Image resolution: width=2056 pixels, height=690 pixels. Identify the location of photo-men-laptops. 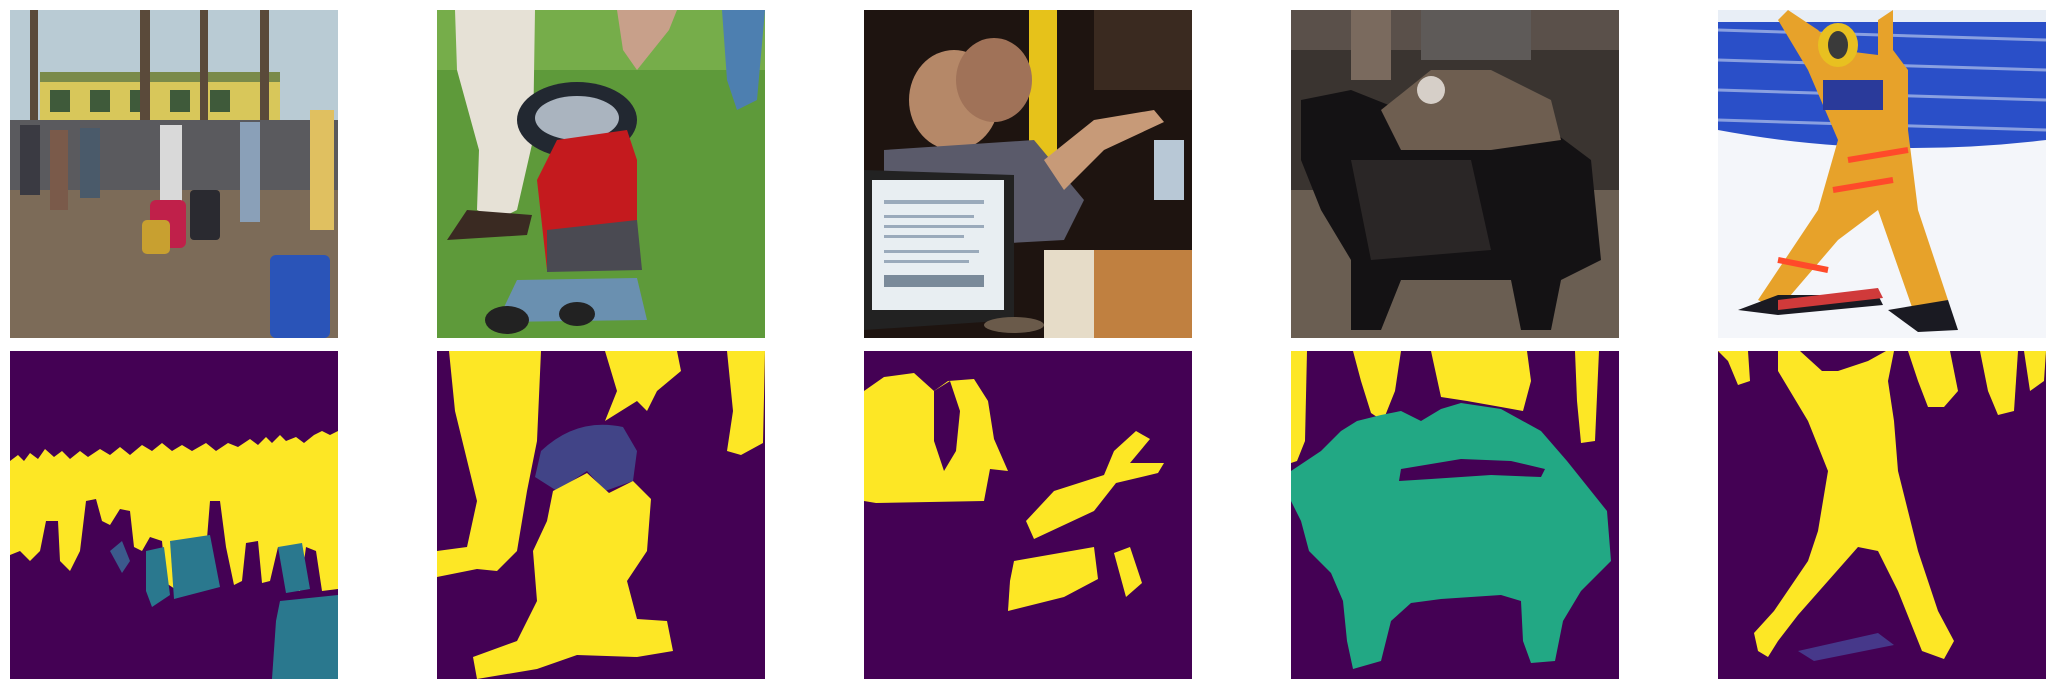
(1028, 174).